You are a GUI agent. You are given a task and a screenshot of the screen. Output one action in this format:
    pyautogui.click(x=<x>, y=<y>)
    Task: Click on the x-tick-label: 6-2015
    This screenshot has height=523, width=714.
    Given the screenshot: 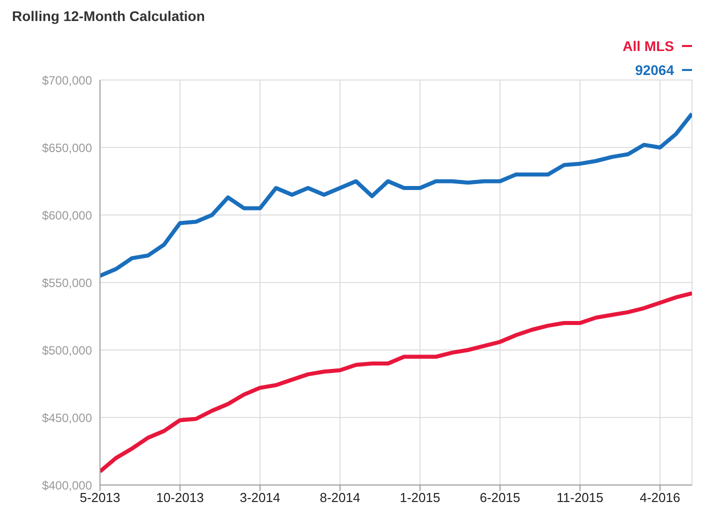 What is the action you would take?
    pyautogui.click(x=500, y=498)
    